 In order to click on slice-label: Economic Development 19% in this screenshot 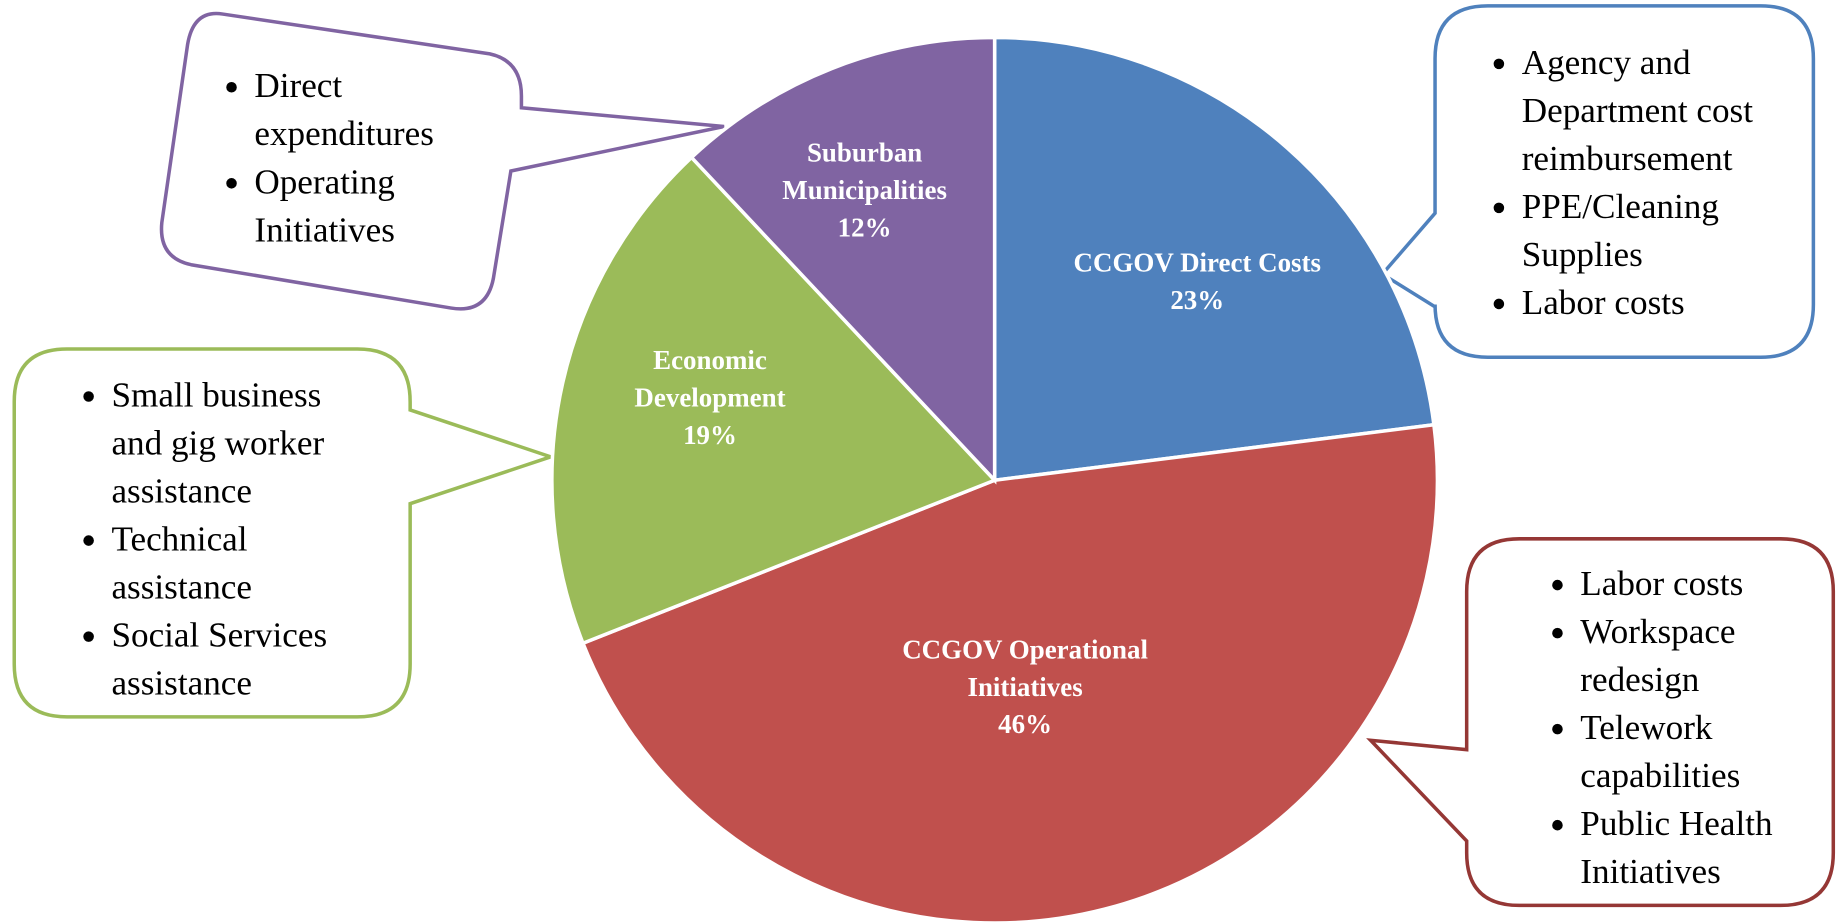, I will do `click(710, 398)`.